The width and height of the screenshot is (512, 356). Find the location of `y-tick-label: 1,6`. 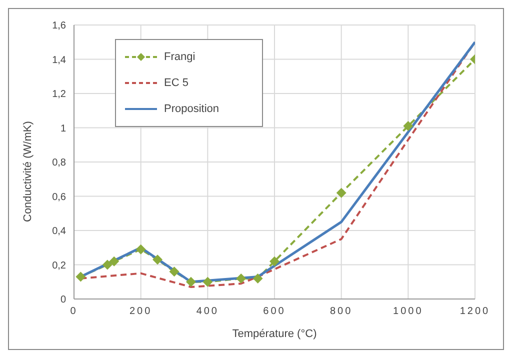

y-tick-label: 1,6 is located at coordinates (59, 26).